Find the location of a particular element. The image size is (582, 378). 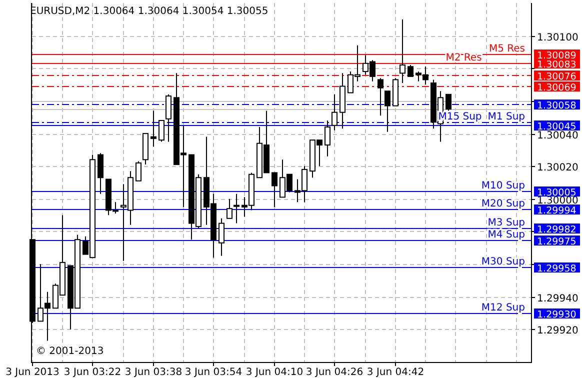

x-tick-label: 3 Jun 03:54 is located at coordinates (213, 372).